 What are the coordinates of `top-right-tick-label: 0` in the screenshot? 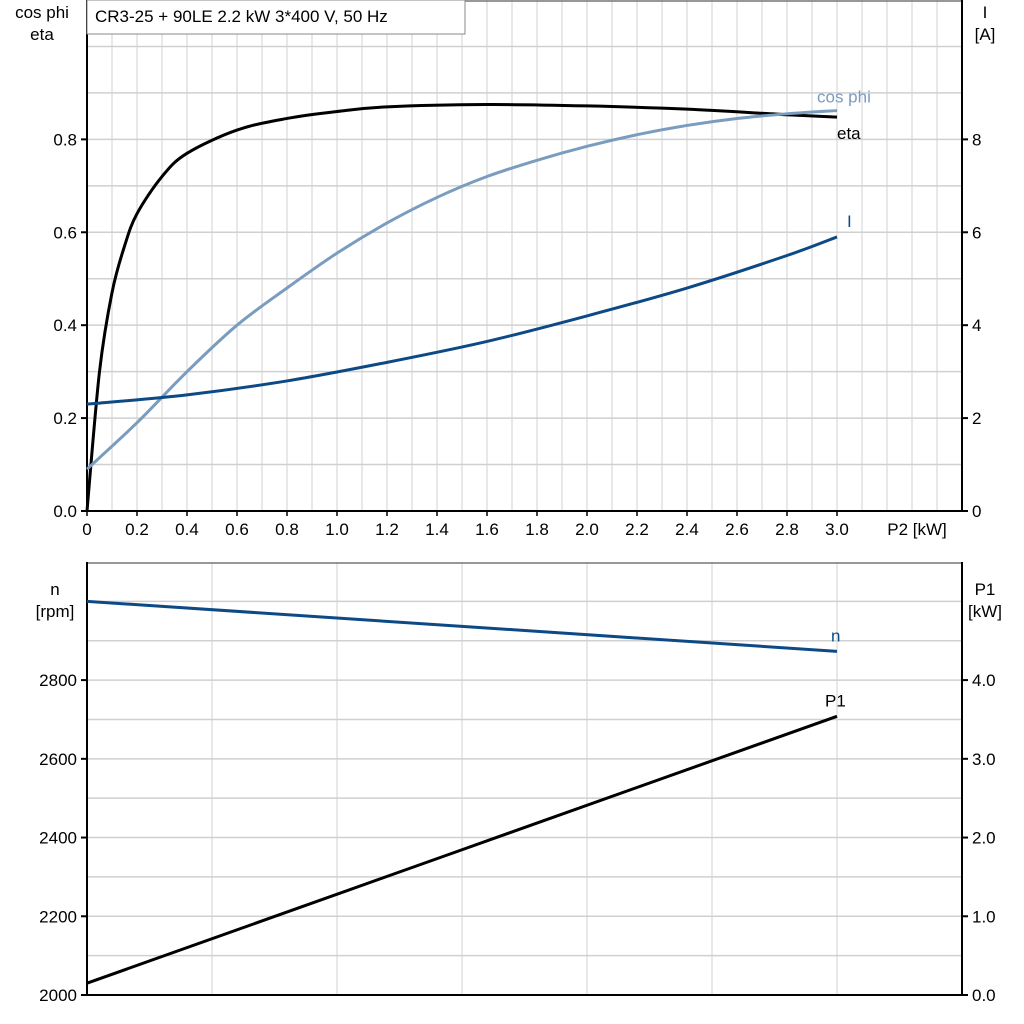 It's located at (976, 511).